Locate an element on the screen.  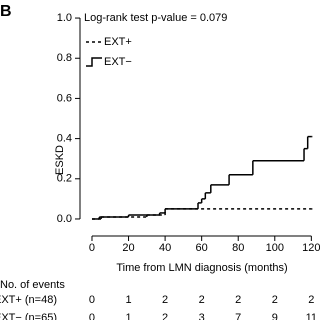
x-tick-label: 40 is located at coordinates (165, 248).